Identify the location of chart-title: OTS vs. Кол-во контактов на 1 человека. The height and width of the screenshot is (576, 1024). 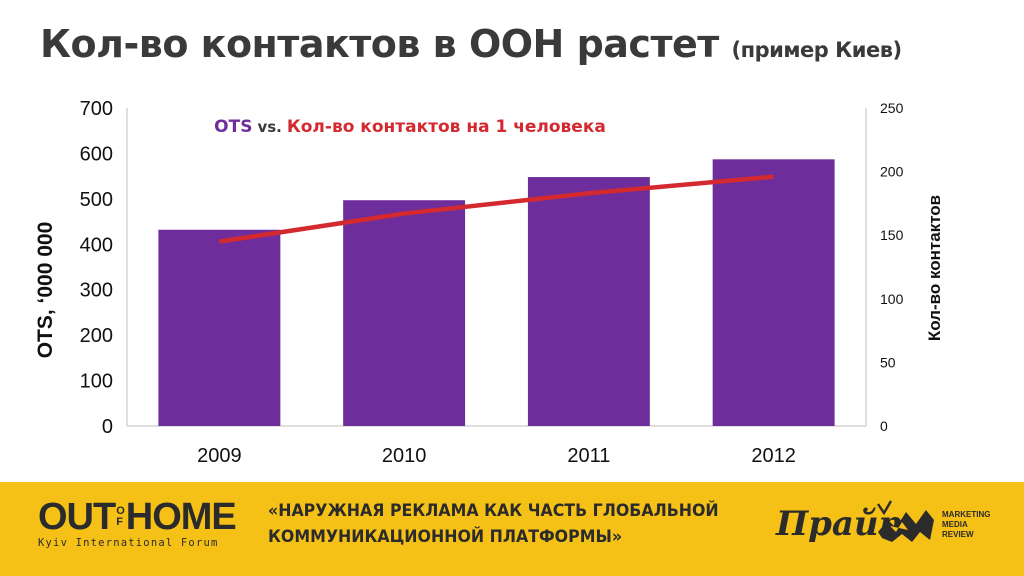
(410, 127).